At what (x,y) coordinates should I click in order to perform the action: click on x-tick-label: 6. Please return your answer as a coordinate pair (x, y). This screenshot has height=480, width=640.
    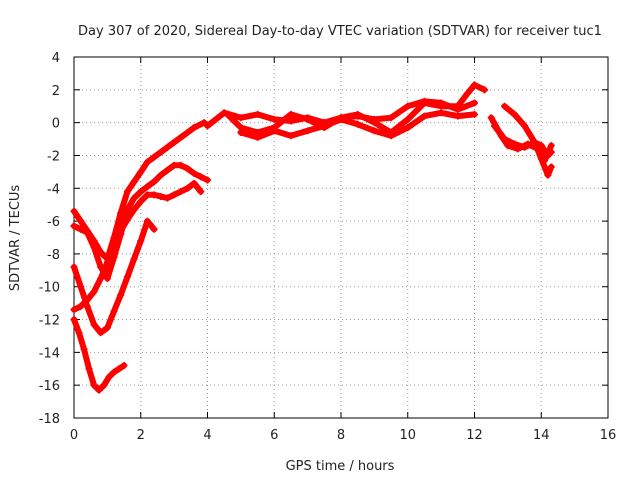
    Looking at the image, I should click on (274, 435).